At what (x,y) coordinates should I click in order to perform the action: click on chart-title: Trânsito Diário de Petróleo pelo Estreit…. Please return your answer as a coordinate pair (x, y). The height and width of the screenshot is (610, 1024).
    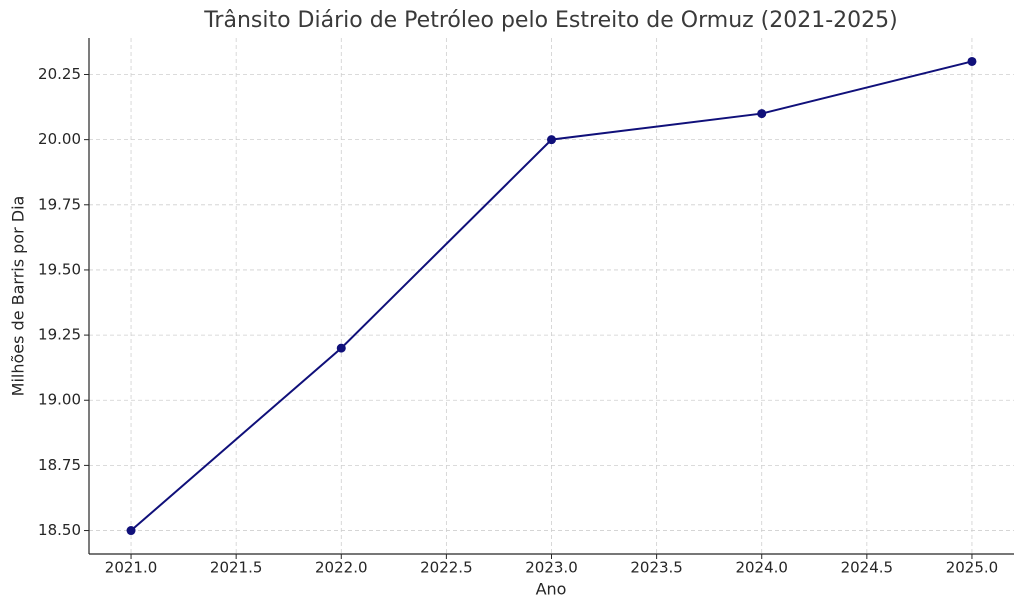
    Looking at the image, I should click on (550, 20).